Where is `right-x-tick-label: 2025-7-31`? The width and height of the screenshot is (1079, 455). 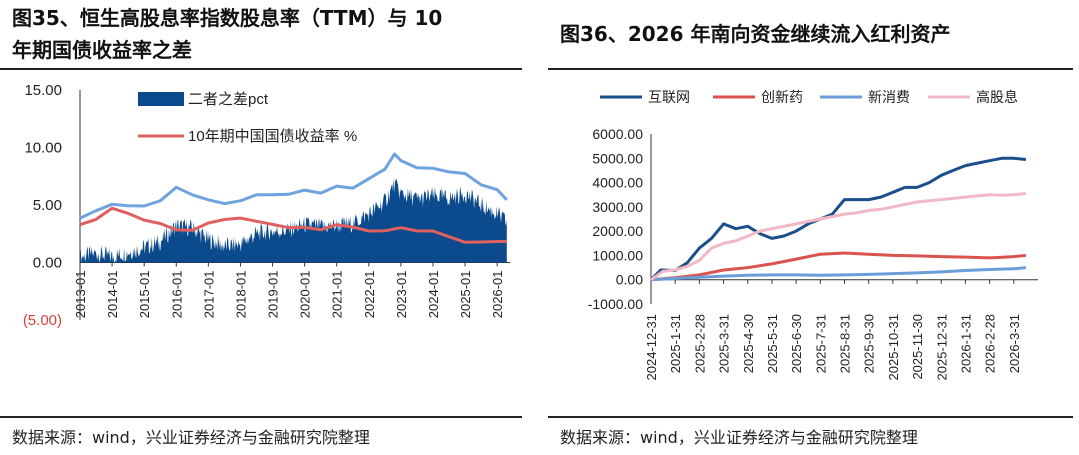
right-x-tick-label: 2025-7-31 is located at coordinates (820, 343).